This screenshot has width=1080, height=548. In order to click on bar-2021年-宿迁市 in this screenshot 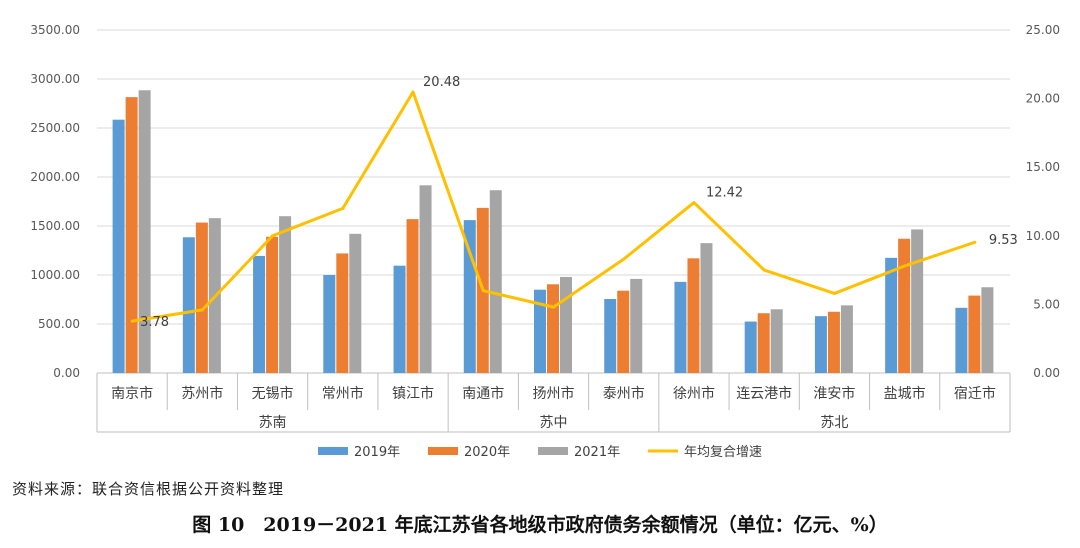, I will do `click(987, 330)`.